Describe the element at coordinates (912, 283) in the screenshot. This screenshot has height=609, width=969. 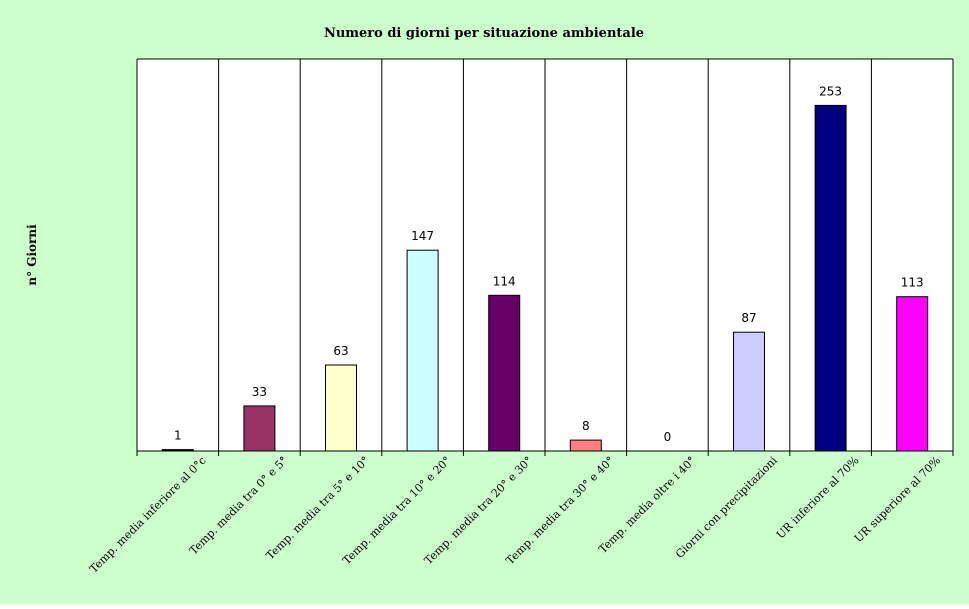
I see `bar-value-label: 113` at that location.